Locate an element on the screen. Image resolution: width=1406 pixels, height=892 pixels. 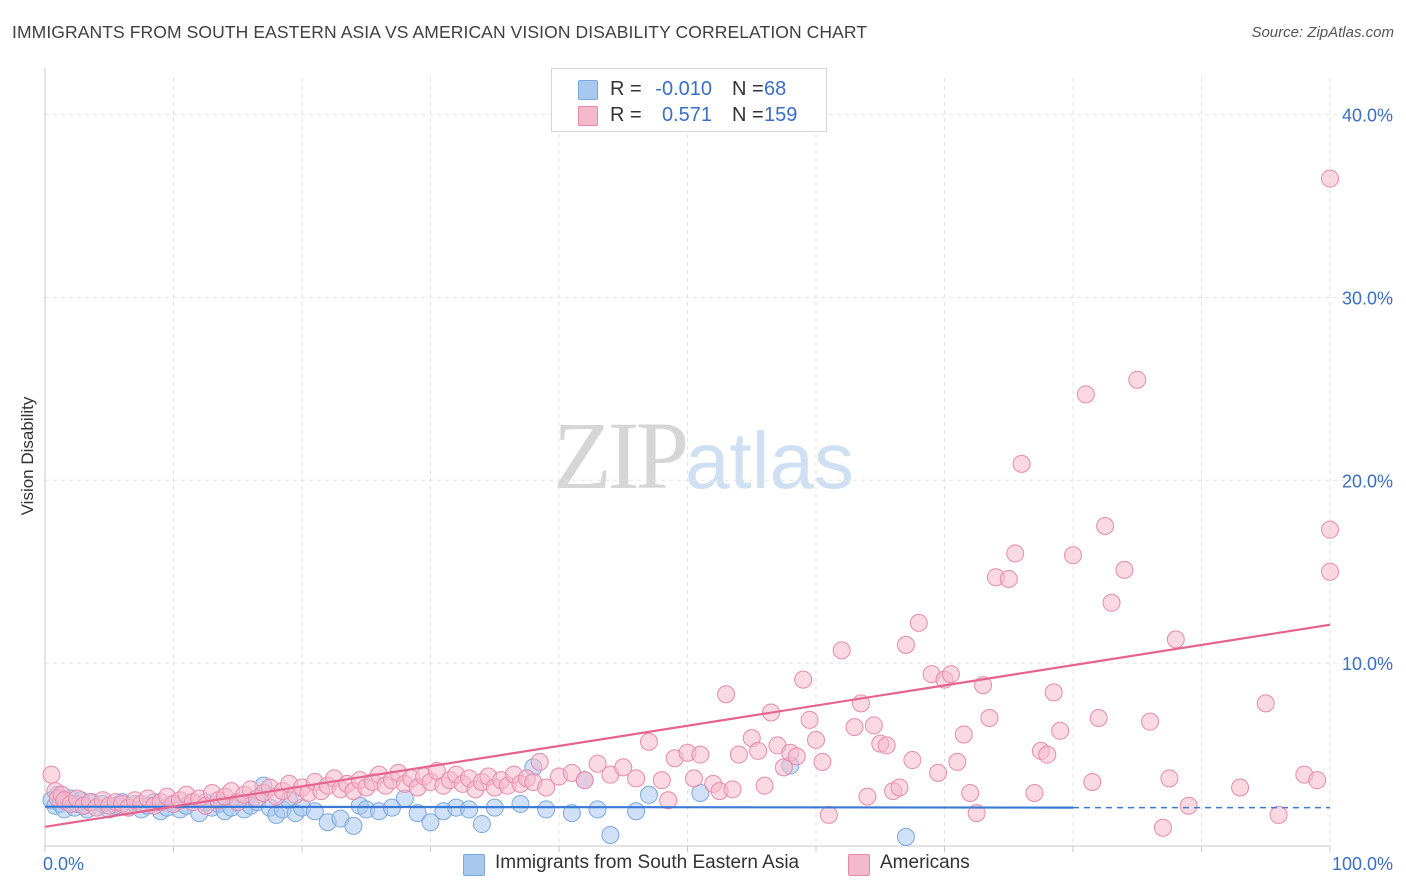
y-tick-label: 30.0% is located at coordinates (1367, 298).